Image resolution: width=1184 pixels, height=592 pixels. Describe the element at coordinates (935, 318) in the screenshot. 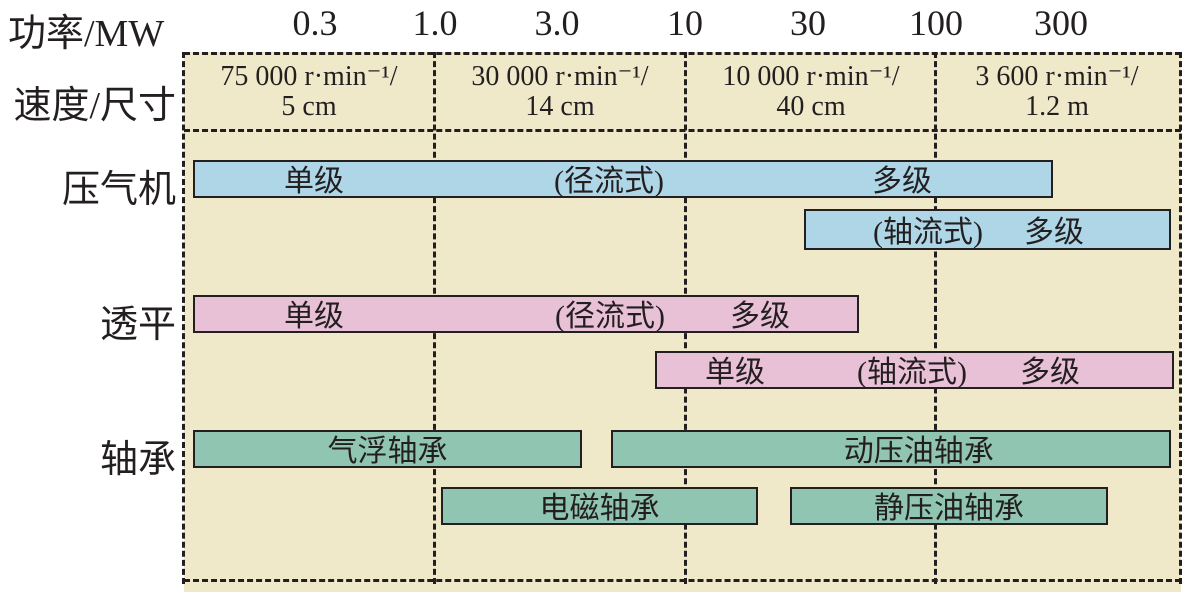

I see `grid-line-100mw` at that location.